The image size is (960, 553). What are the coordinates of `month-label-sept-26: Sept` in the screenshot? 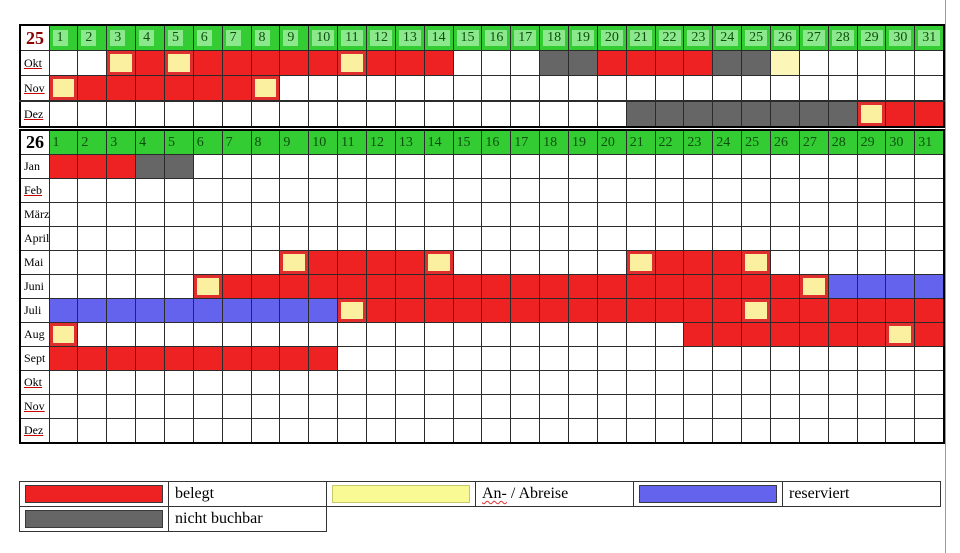 It's located at (34, 358).